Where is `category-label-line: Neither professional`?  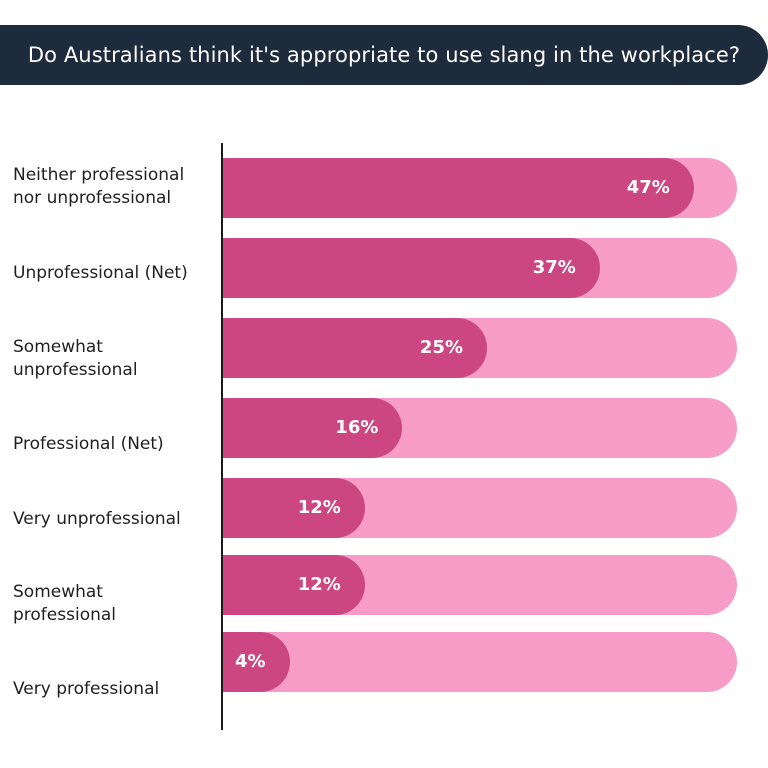
category-label-line: Neither professional is located at coordinates (99, 175).